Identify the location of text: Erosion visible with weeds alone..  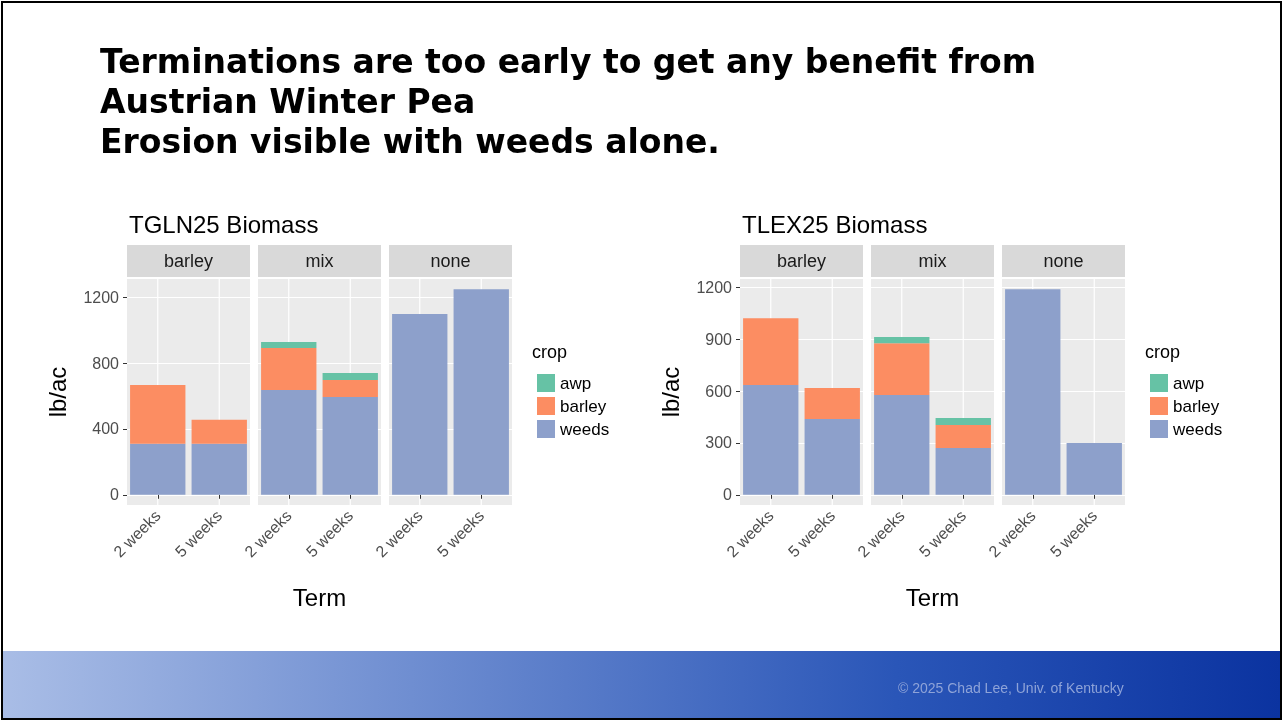
(410, 142).